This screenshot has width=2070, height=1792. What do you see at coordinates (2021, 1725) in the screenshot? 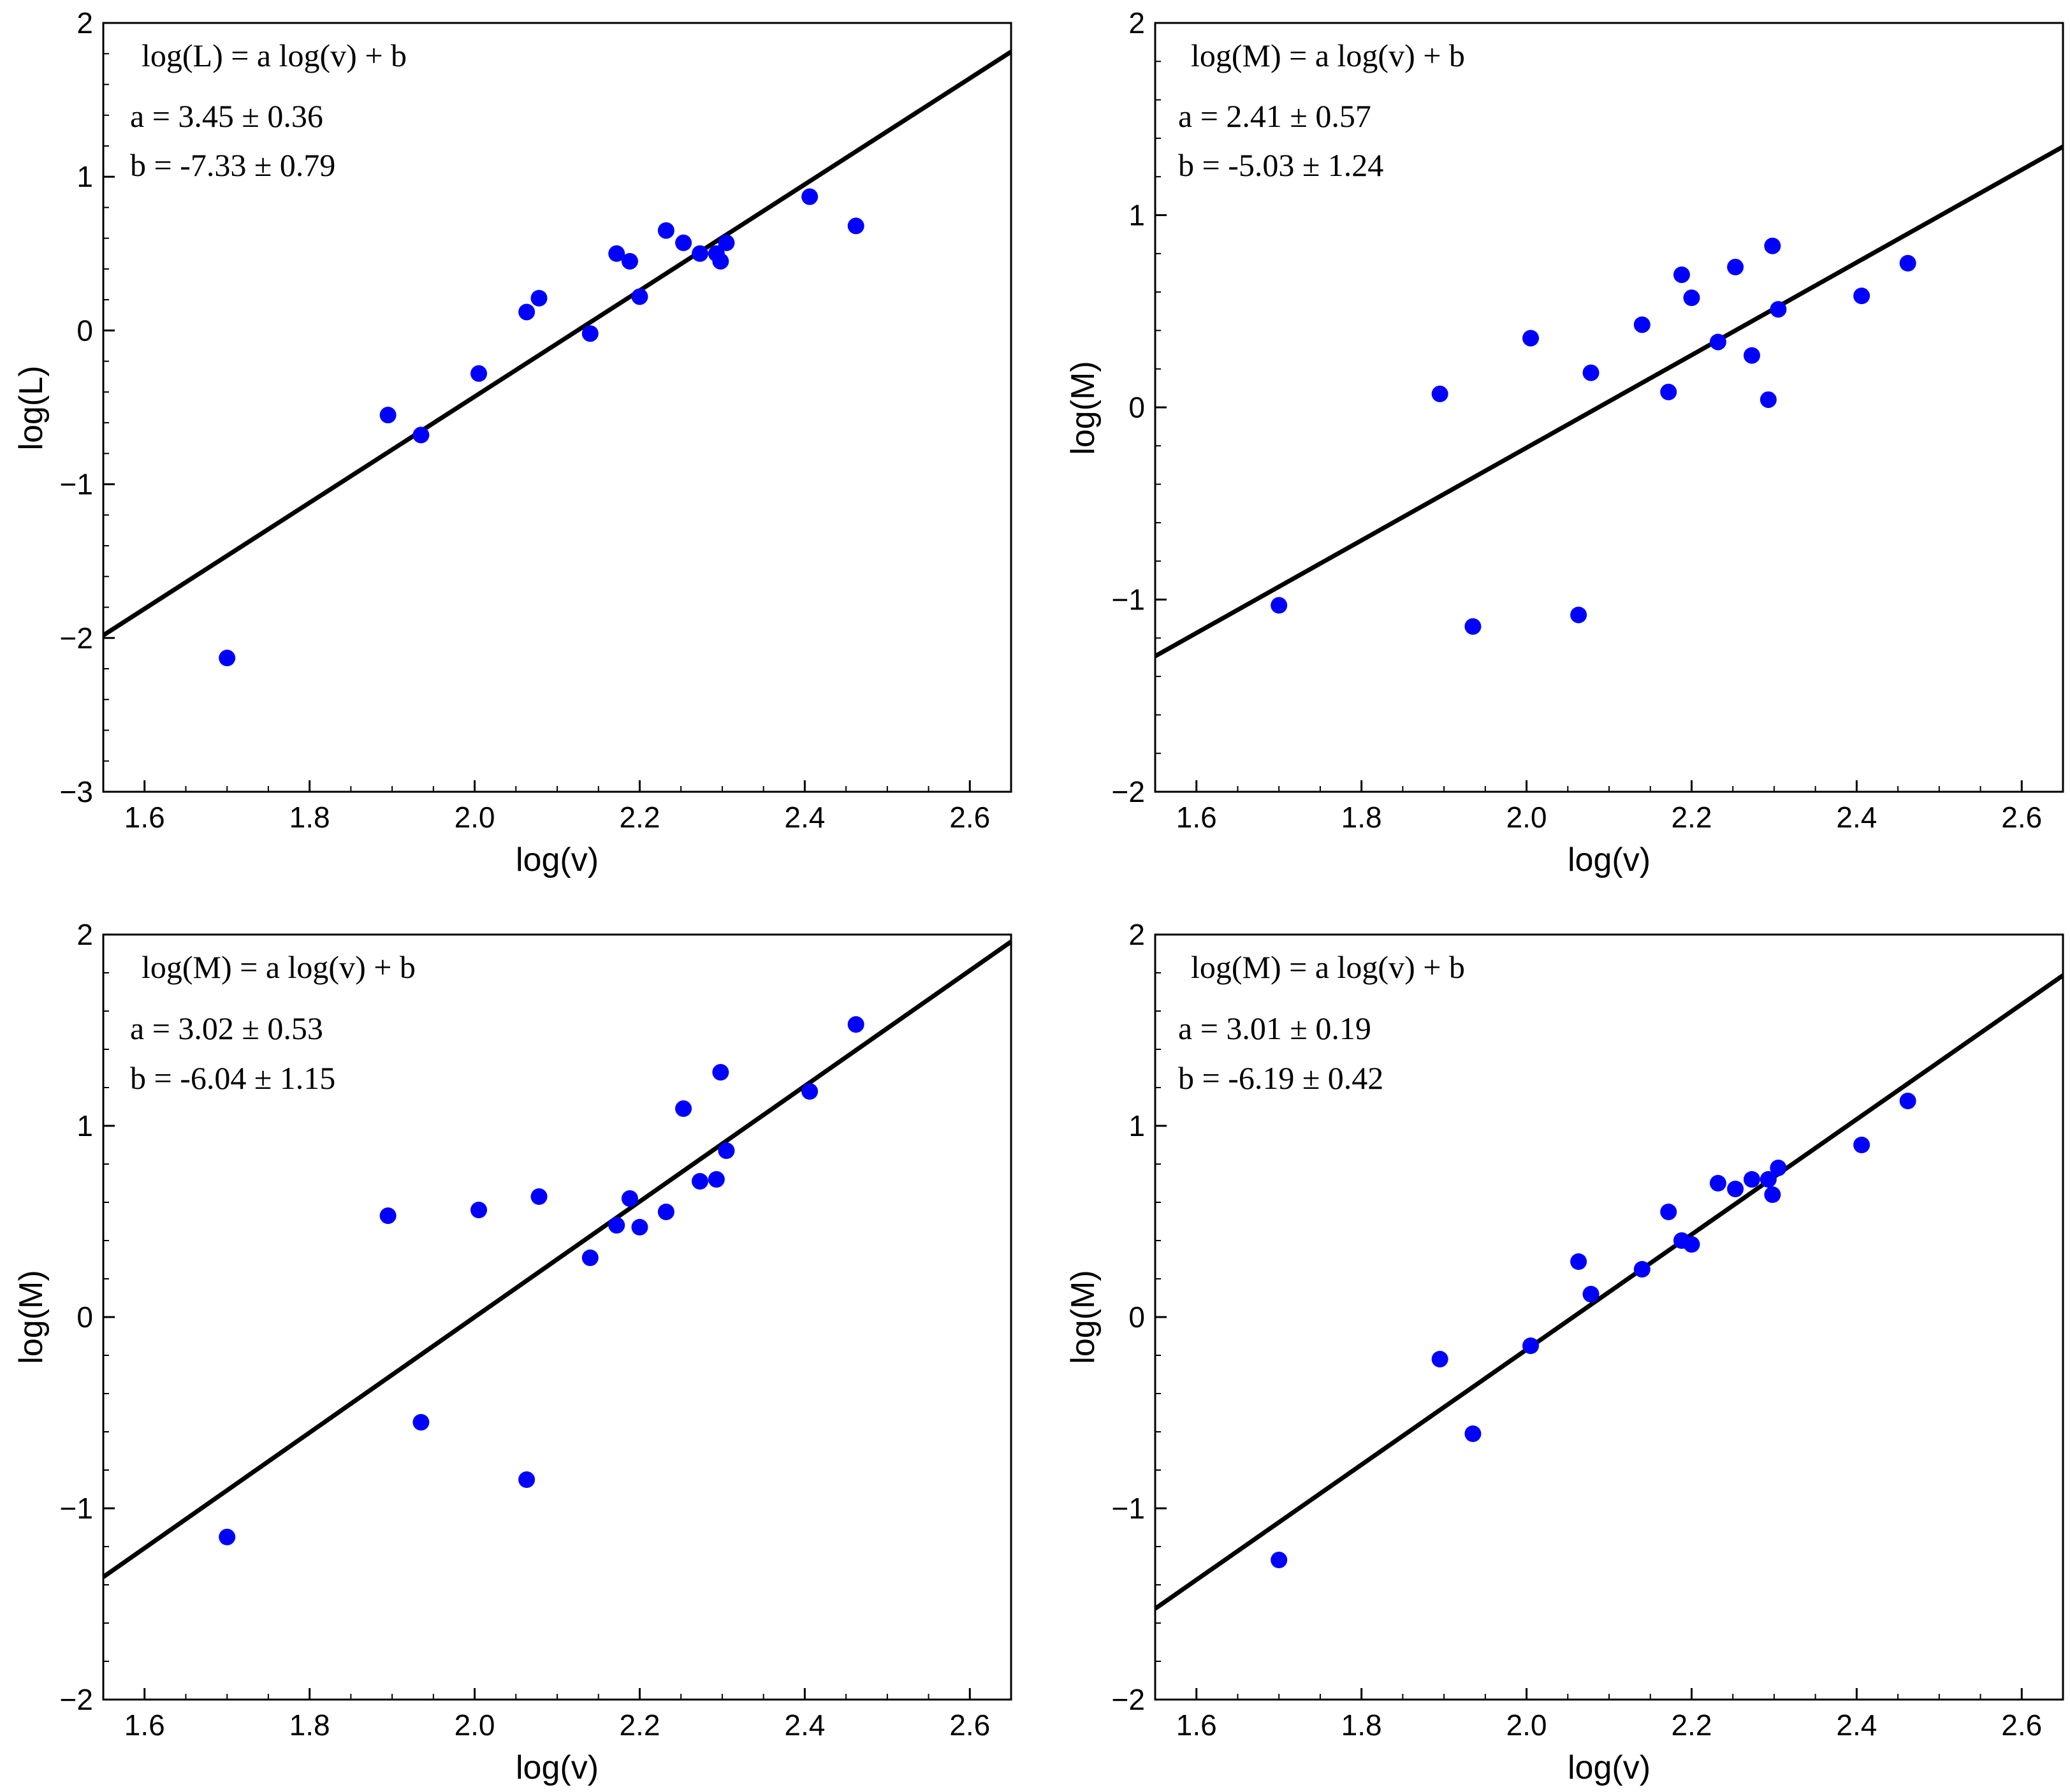
I see `panel-4-xtick-label: 2.6` at bounding box center [2021, 1725].